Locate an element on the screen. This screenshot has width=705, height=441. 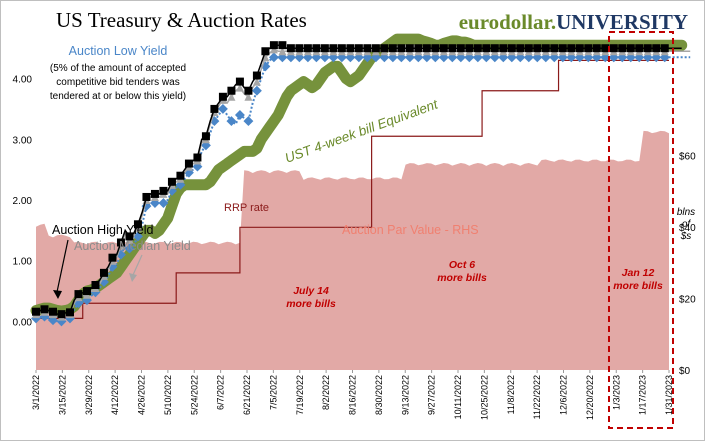
note-oct6: Oct 6 is located at coordinates (462, 265).